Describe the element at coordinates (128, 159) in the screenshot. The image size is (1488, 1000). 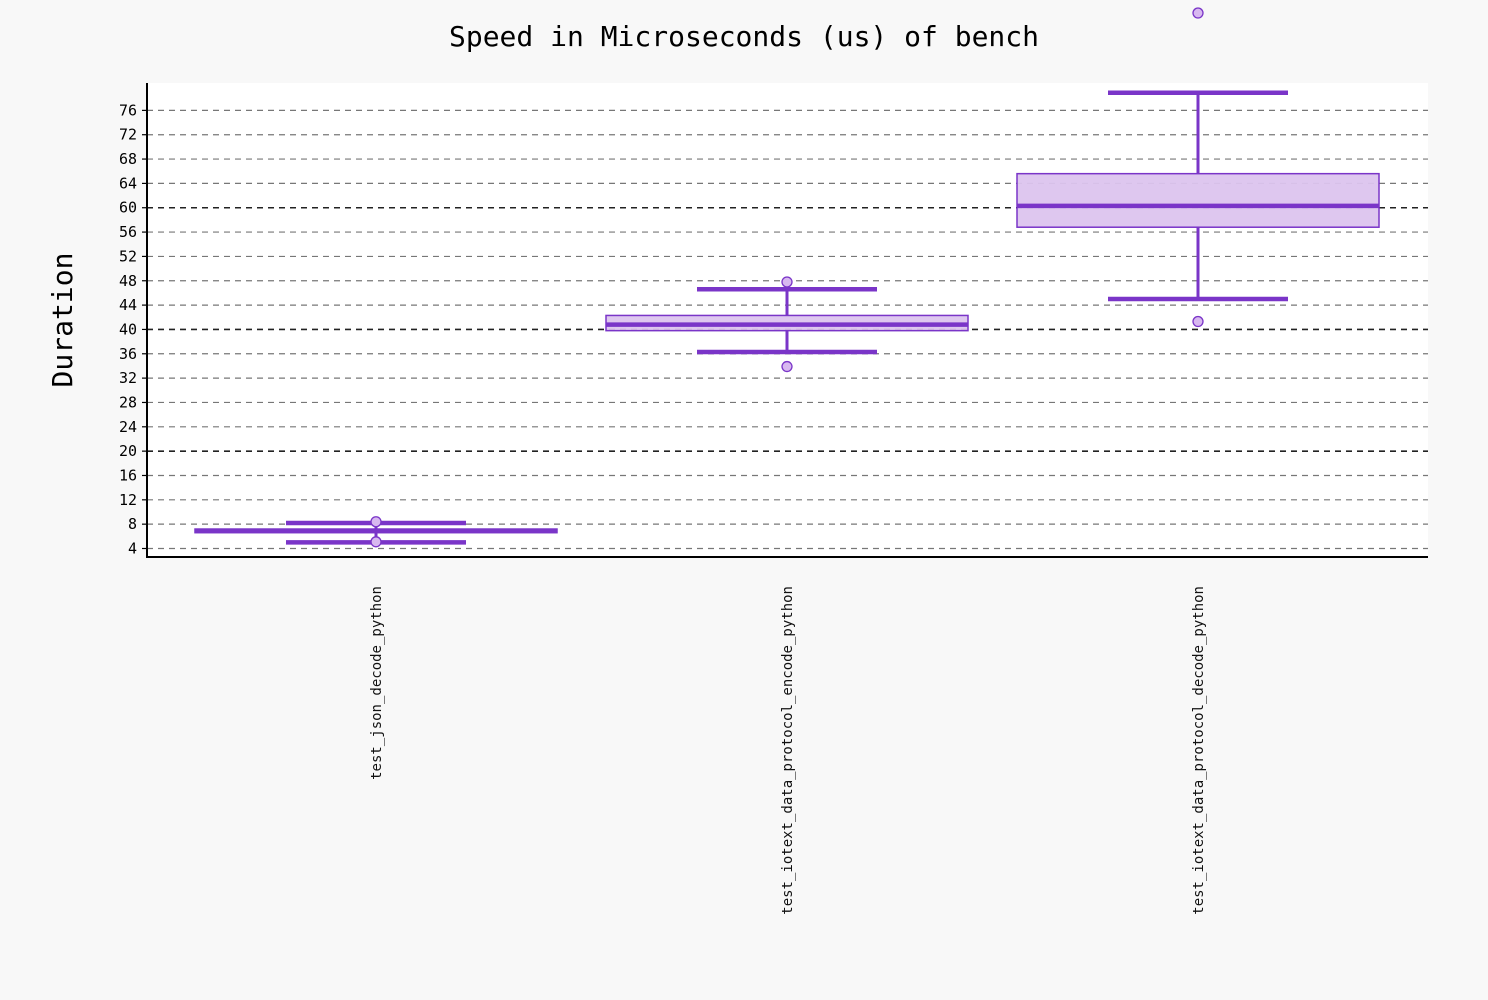
I see `y-tick-label: 68` at that location.